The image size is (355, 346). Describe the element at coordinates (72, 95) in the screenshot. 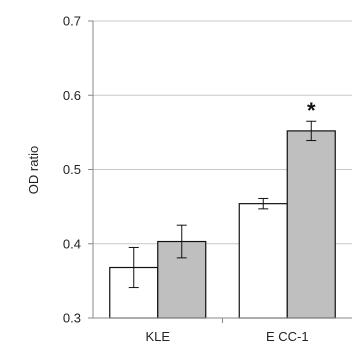

I see `y-tick-label: 0.6` at that location.